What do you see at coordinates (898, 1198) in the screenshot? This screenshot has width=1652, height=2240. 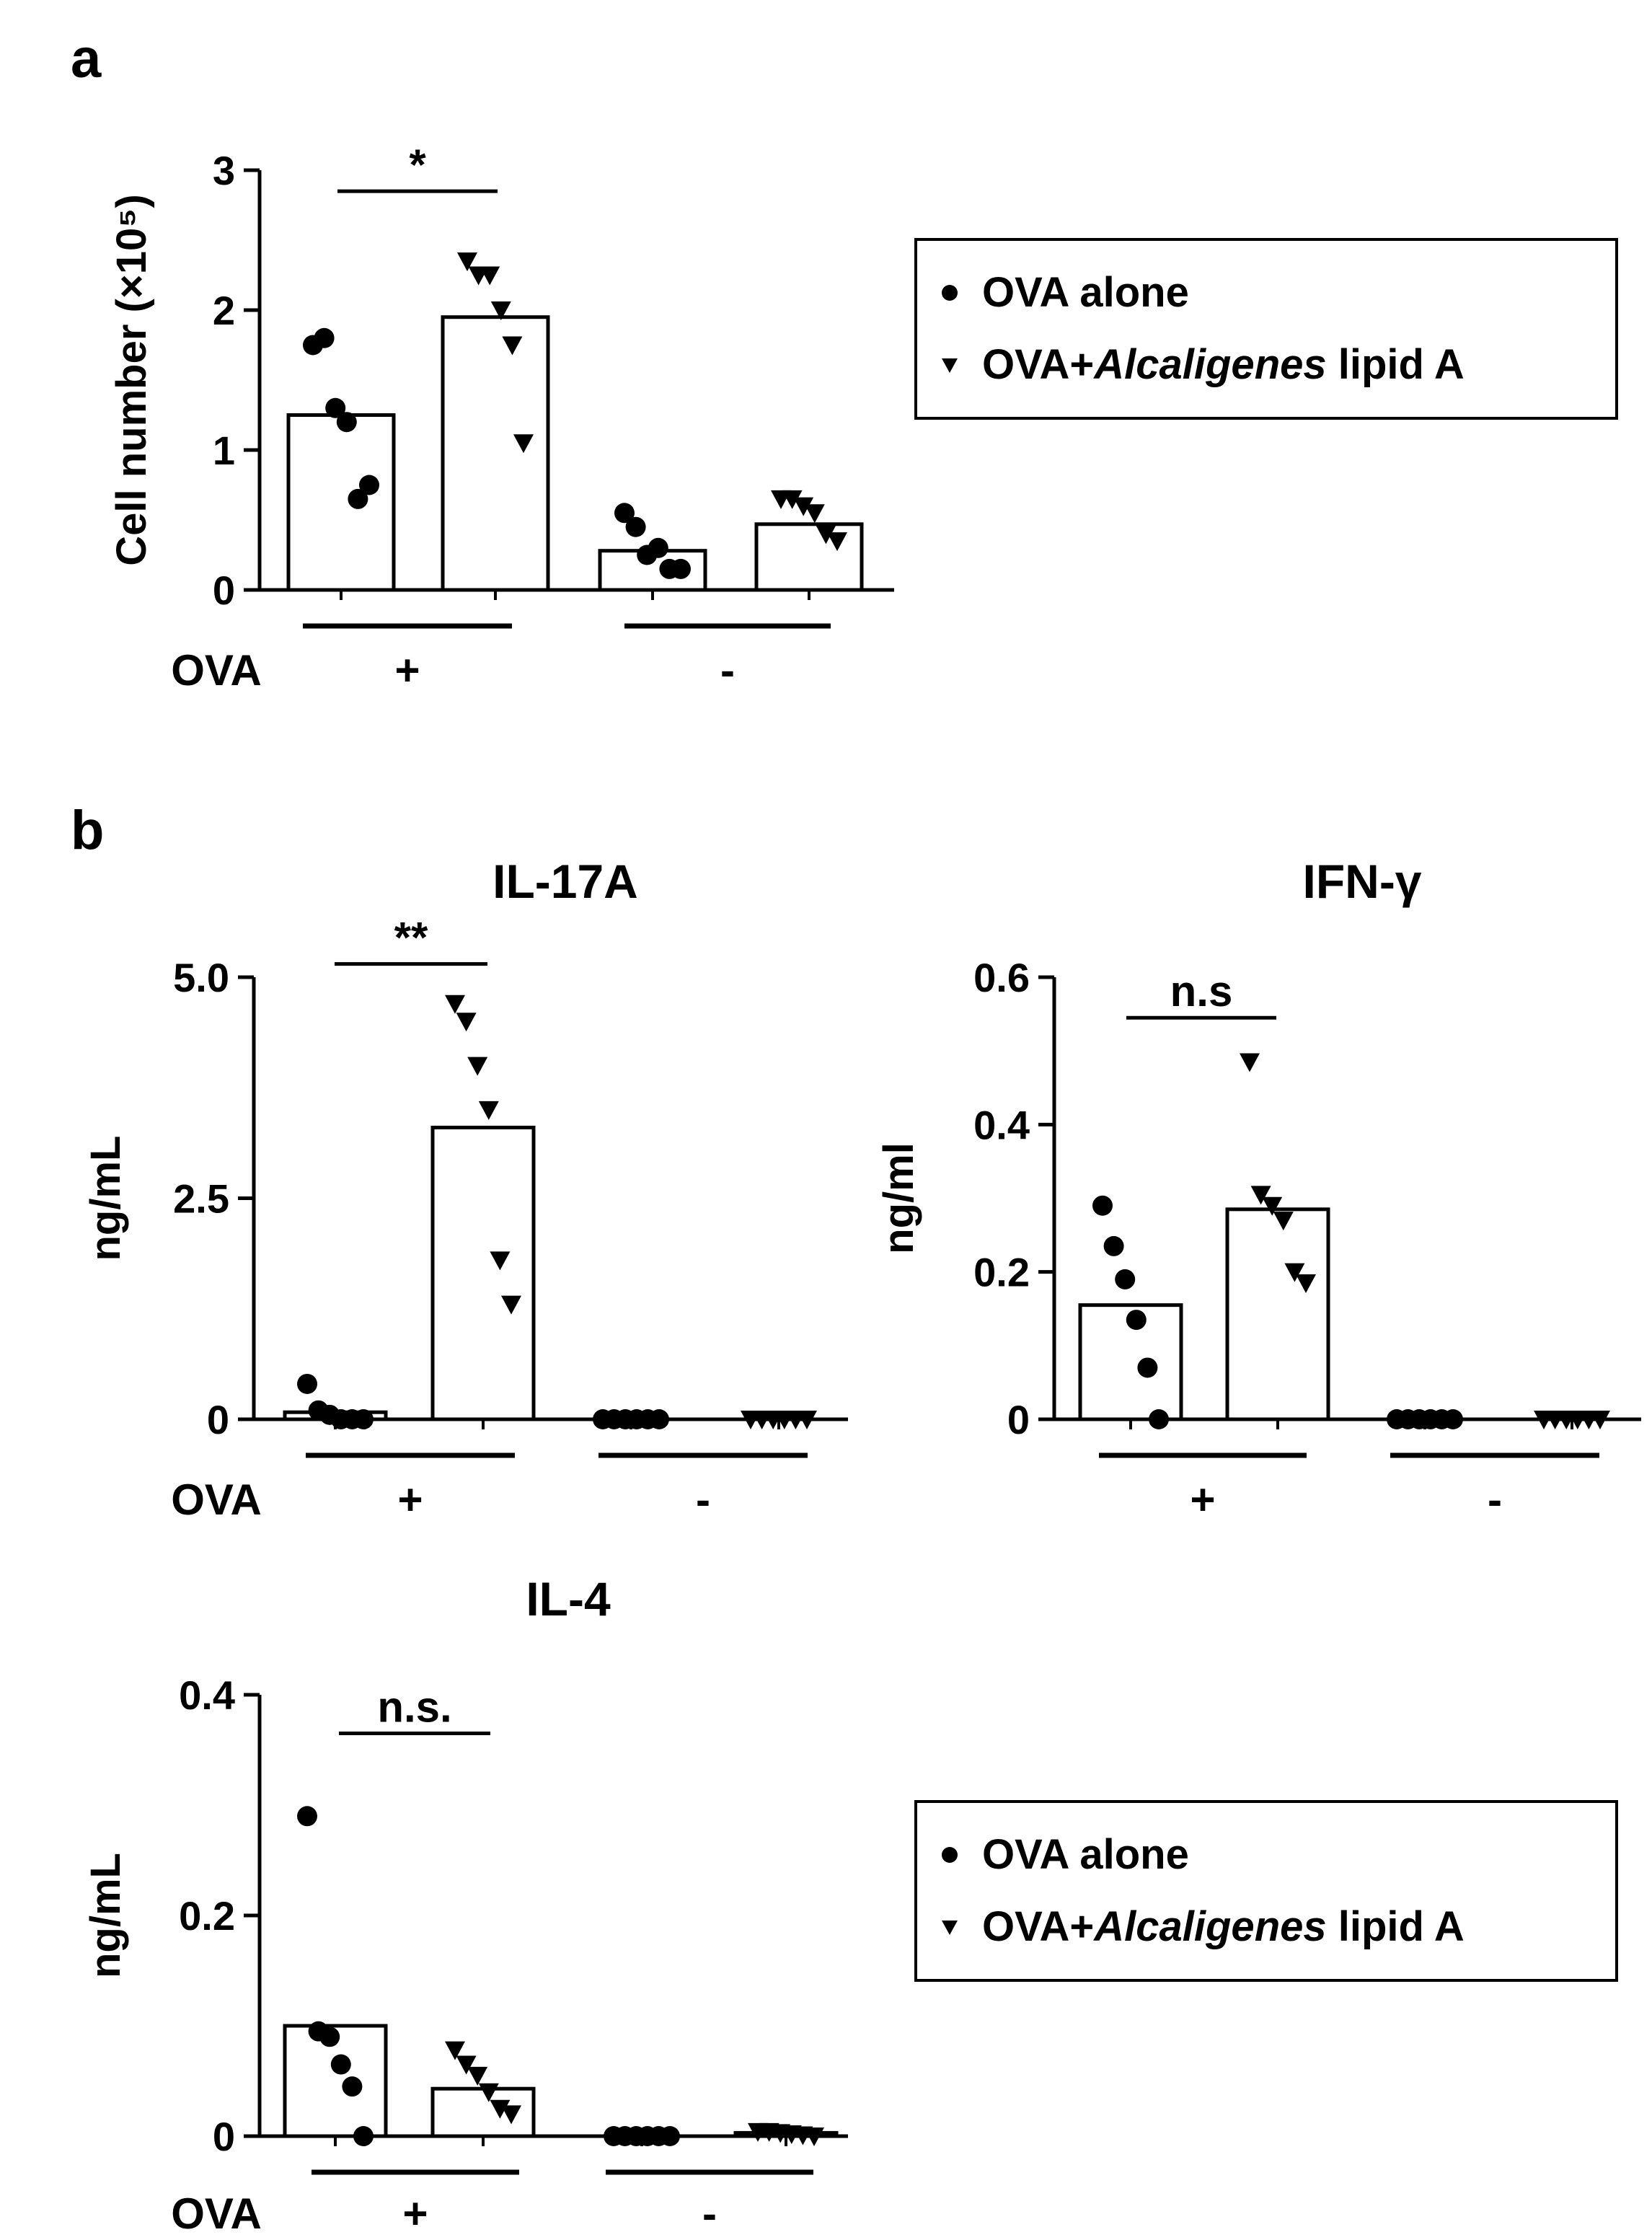 I see `y-axis-label: ng/ml` at bounding box center [898, 1198].